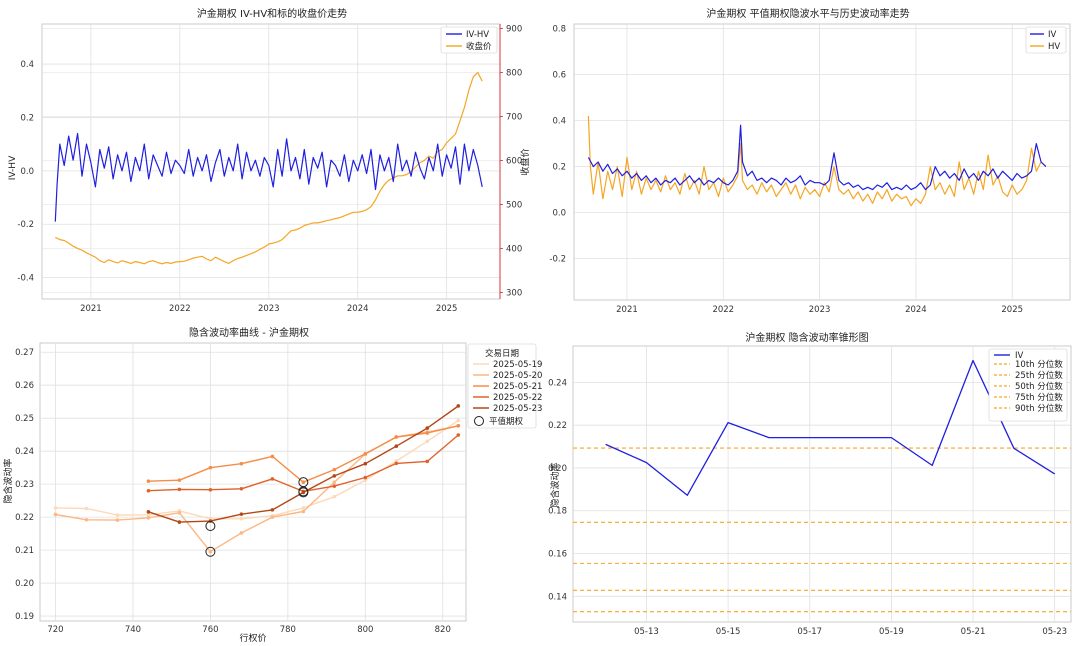  What do you see at coordinates (891, 632) in the screenshot?
I see `x-tick-label: 05-19` at bounding box center [891, 632].